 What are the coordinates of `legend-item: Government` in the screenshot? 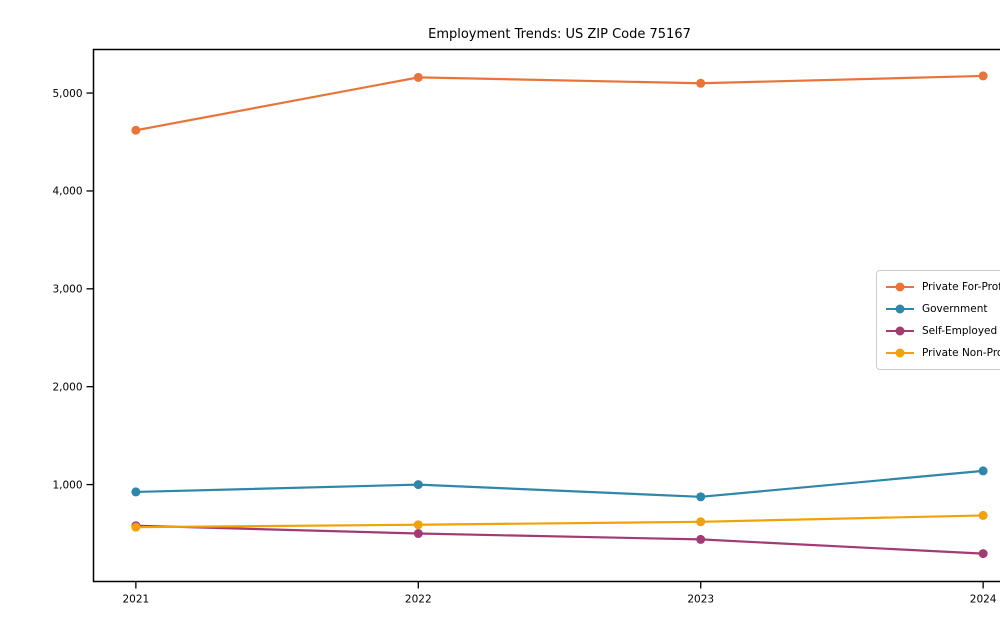 It's located at (942, 309).